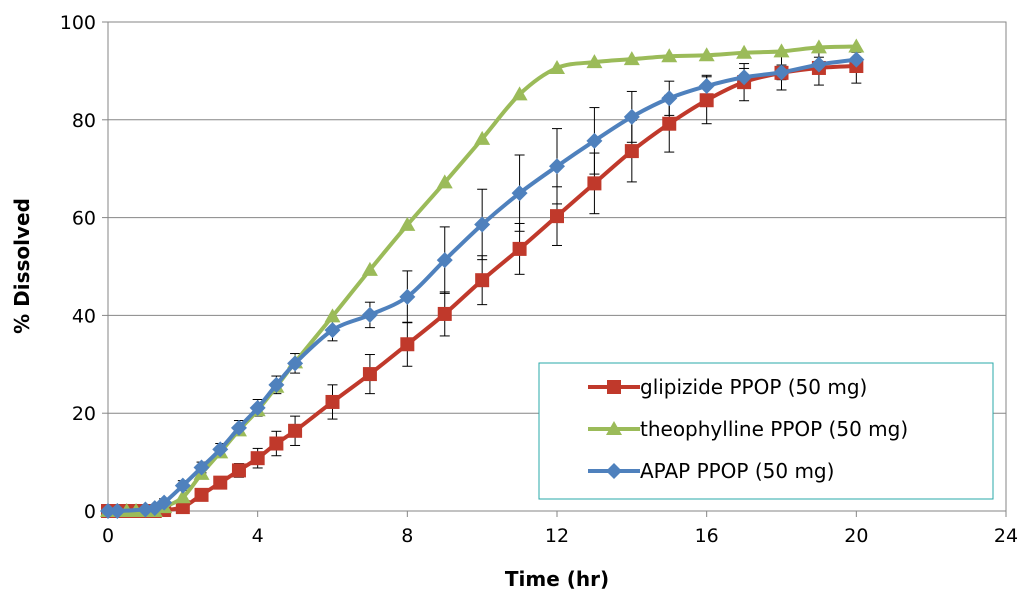  Describe the element at coordinates (774, 429) in the screenshot. I see `legend-label: theophylline PPOP (50 mg)` at that location.